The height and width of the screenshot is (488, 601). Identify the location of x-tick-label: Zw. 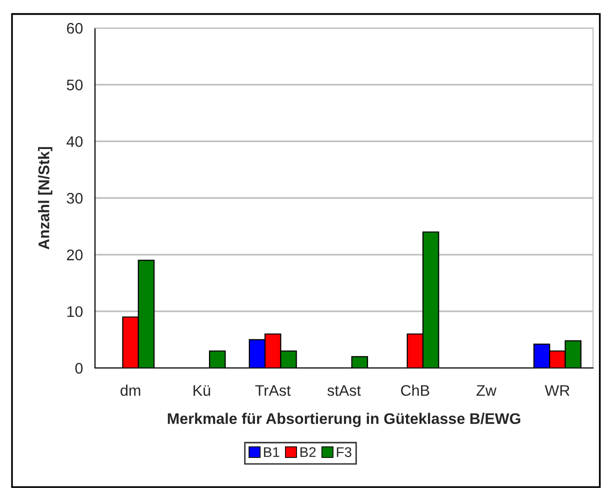
(486, 390).